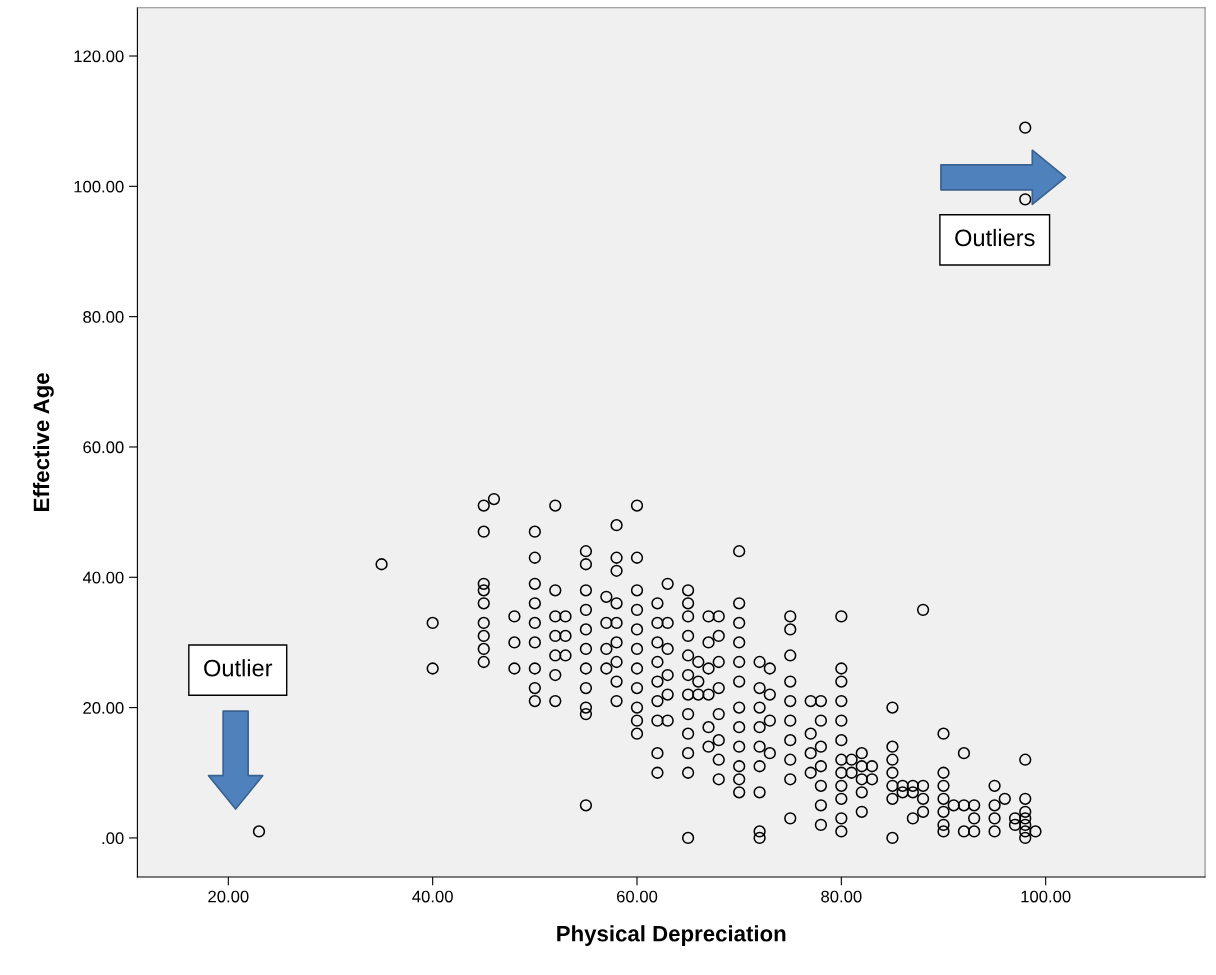  I want to click on x-tick-label: 40.00, so click(432, 896).